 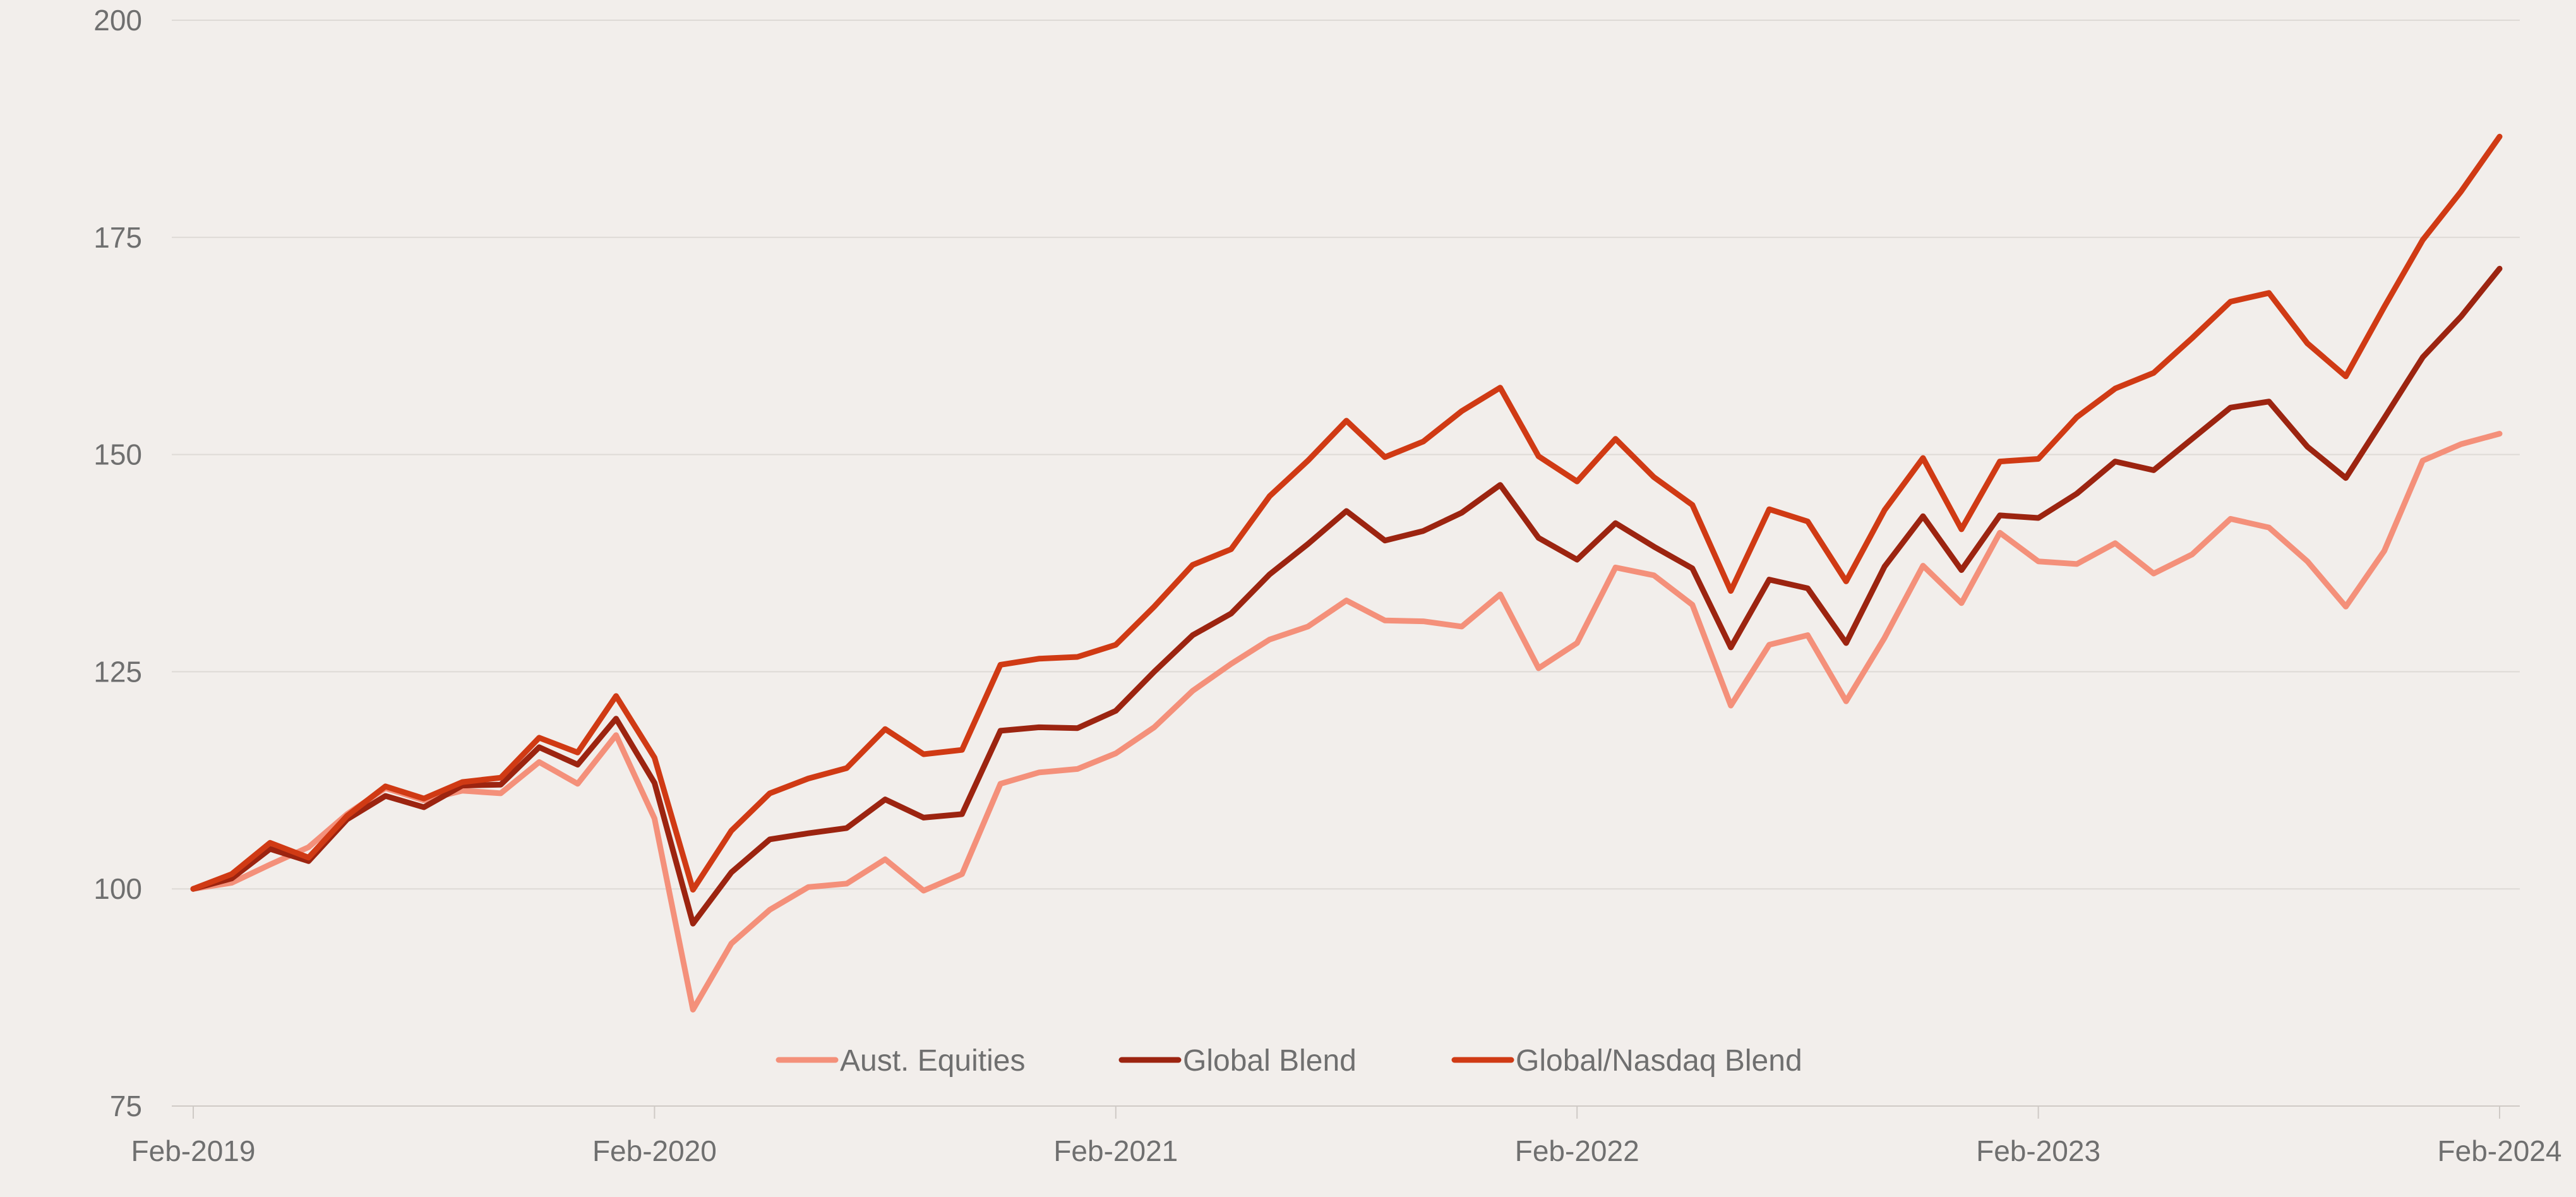 What do you see at coordinates (1270, 1061) in the screenshot?
I see `legend-label: Global Blend` at bounding box center [1270, 1061].